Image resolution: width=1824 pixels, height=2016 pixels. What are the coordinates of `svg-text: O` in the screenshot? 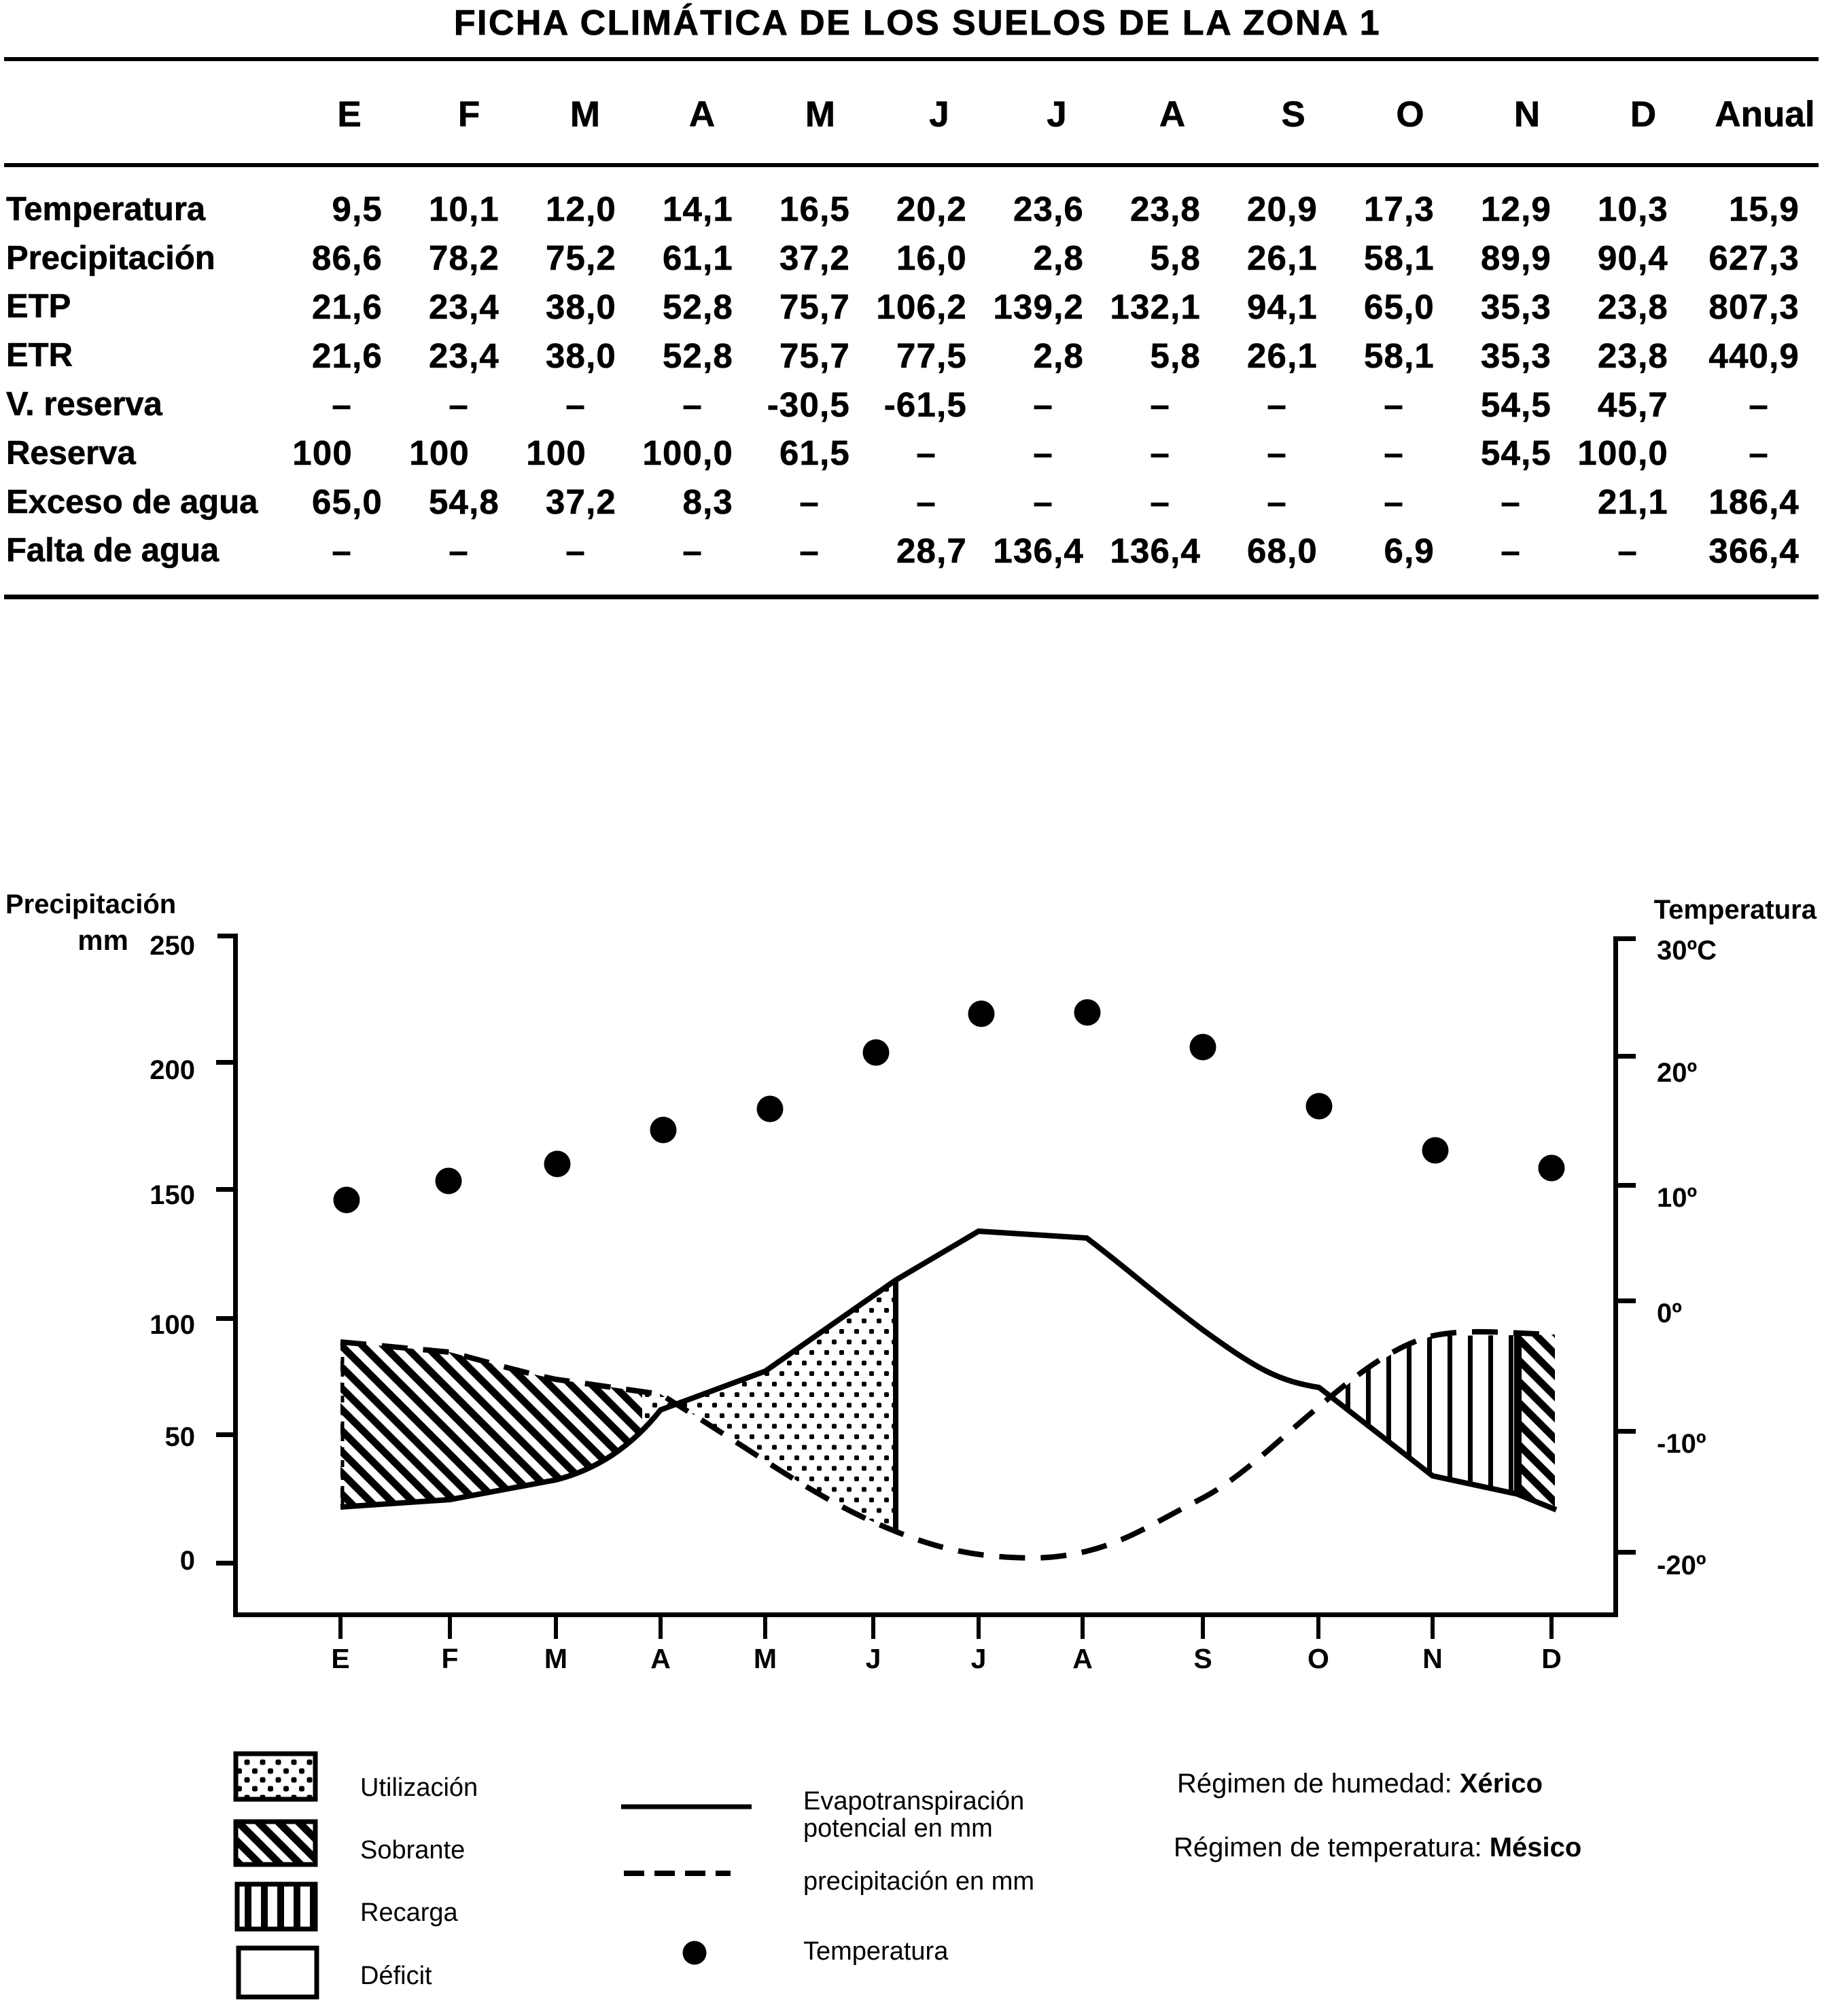 It's located at (1319, 1658).